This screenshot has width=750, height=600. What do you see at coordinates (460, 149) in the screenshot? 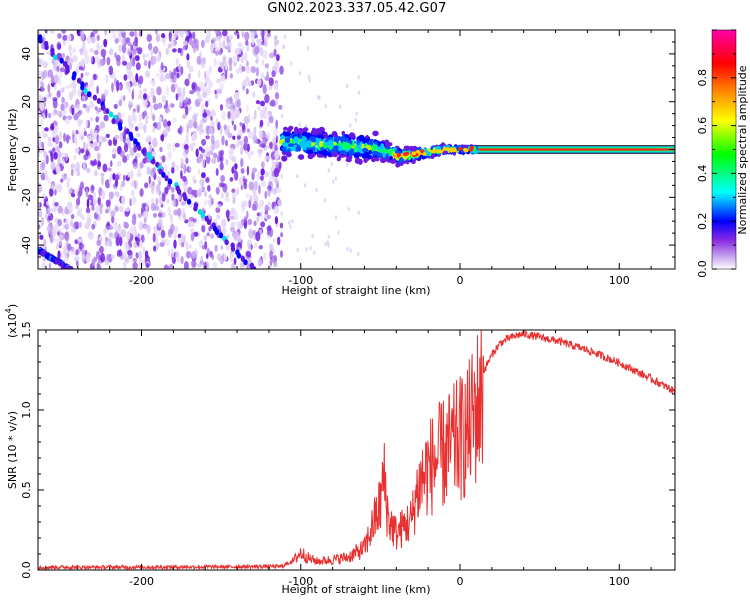
I see `signal-hotspot` at bounding box center [460, 149].